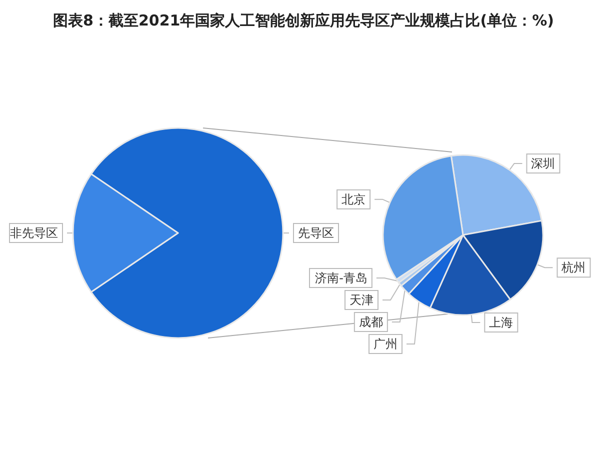 This screenshot has height=458, width=607. Describe the element at coordinates (316, 233) in the screenshot. I see `slice-label: 先导区` at that location.